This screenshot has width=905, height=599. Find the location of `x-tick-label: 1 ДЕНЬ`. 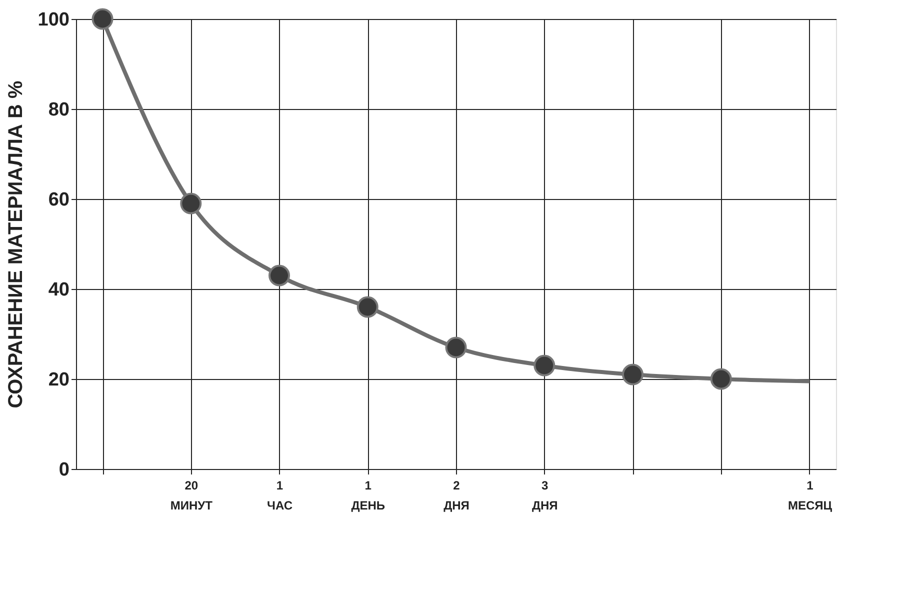

x-tick-label: 1 ДЕНЬ is located at coordinates (368, 495).